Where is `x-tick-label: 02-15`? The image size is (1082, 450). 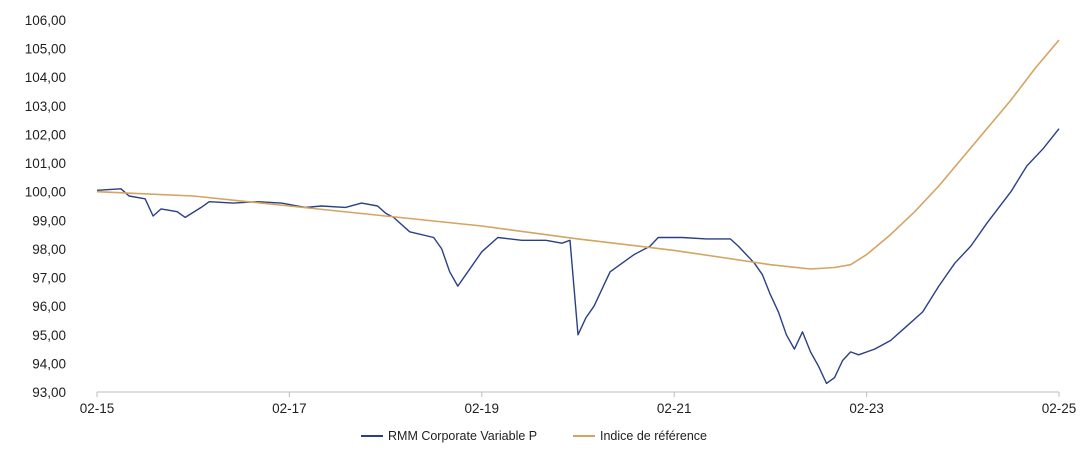 x-tick-label: 02-15 is located at coordinates (97, 408).